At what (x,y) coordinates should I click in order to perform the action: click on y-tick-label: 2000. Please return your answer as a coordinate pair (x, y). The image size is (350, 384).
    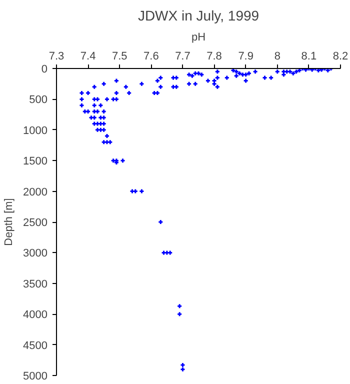
    Looking at the image, I should click on (35, 192).